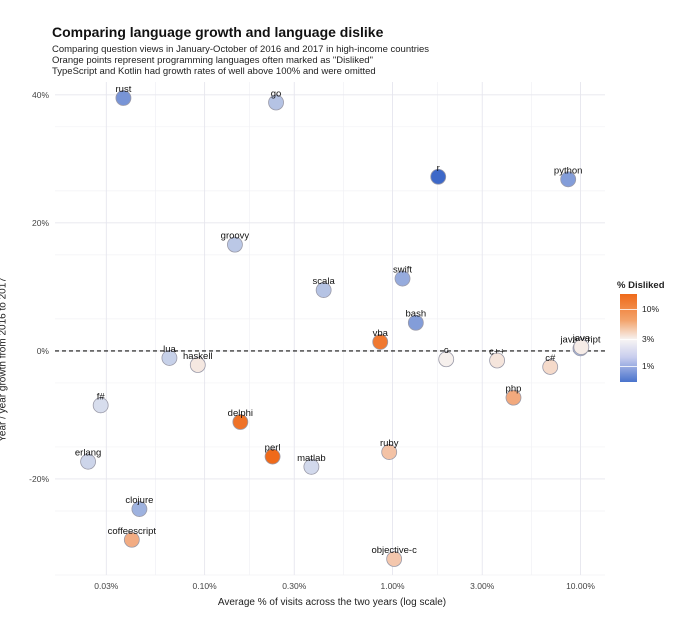  Describe the element at coordinates (438, 176) in the screenshot. I see `point-r` at that location.